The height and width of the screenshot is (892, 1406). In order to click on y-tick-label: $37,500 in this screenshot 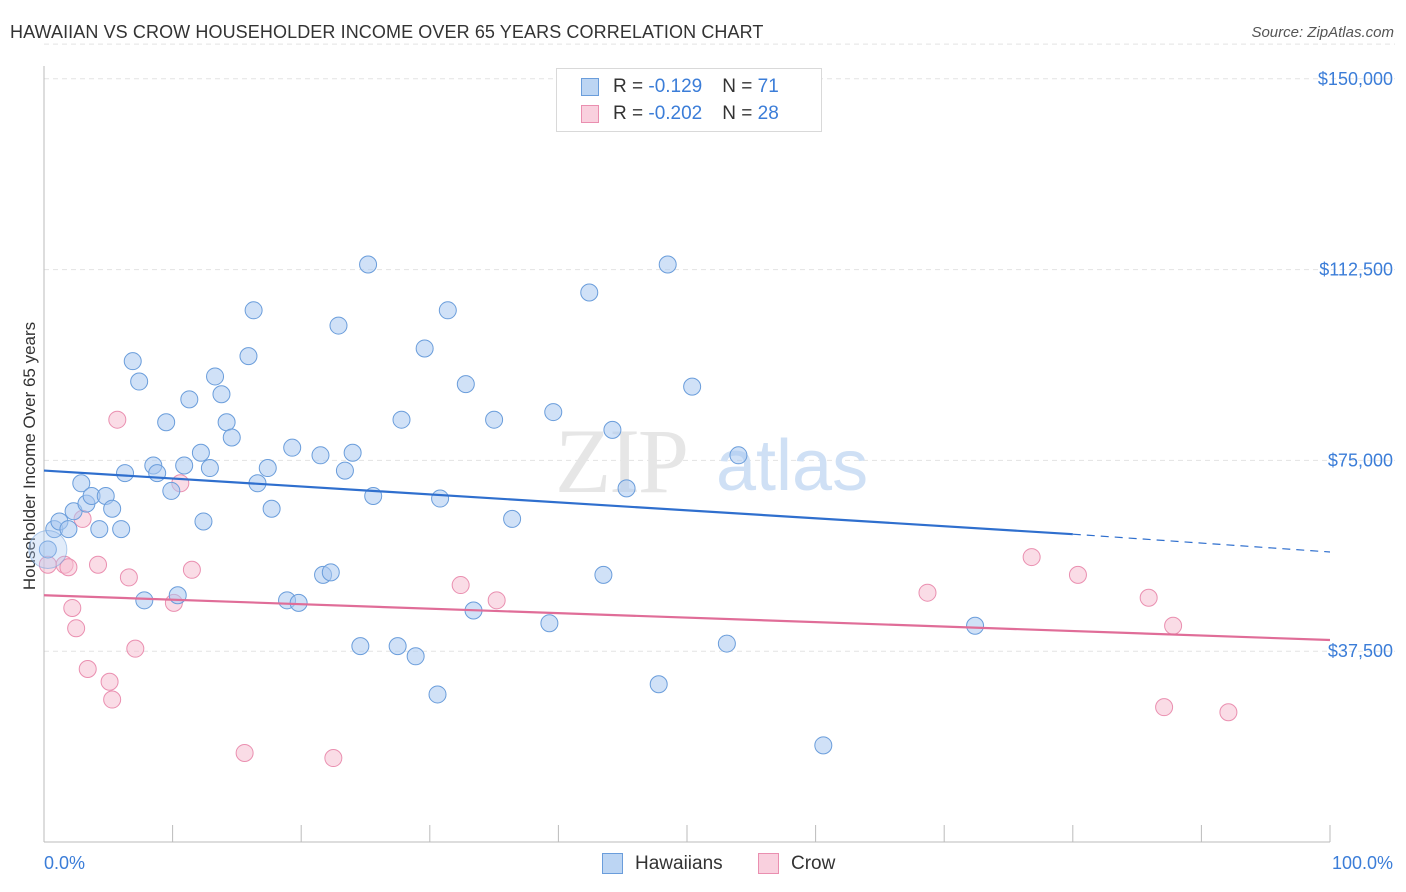, I will do `click(1360, 651)`.